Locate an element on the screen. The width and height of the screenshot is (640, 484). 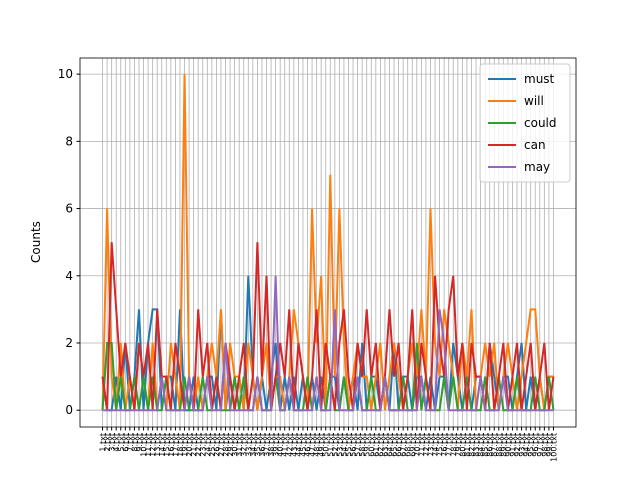
x-tick-label: 13.txt is located at coordinates (157, 445).